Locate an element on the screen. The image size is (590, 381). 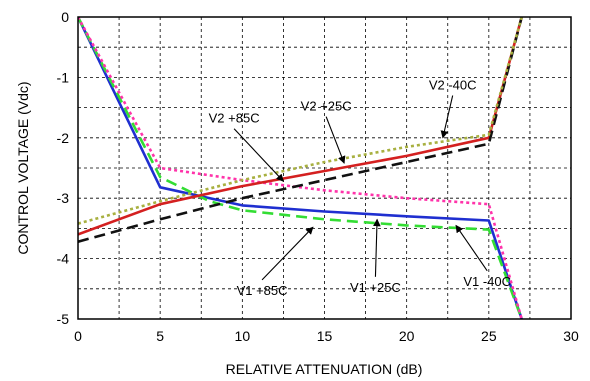
y-tick-label: -5 is located at coordinates (63, 319).